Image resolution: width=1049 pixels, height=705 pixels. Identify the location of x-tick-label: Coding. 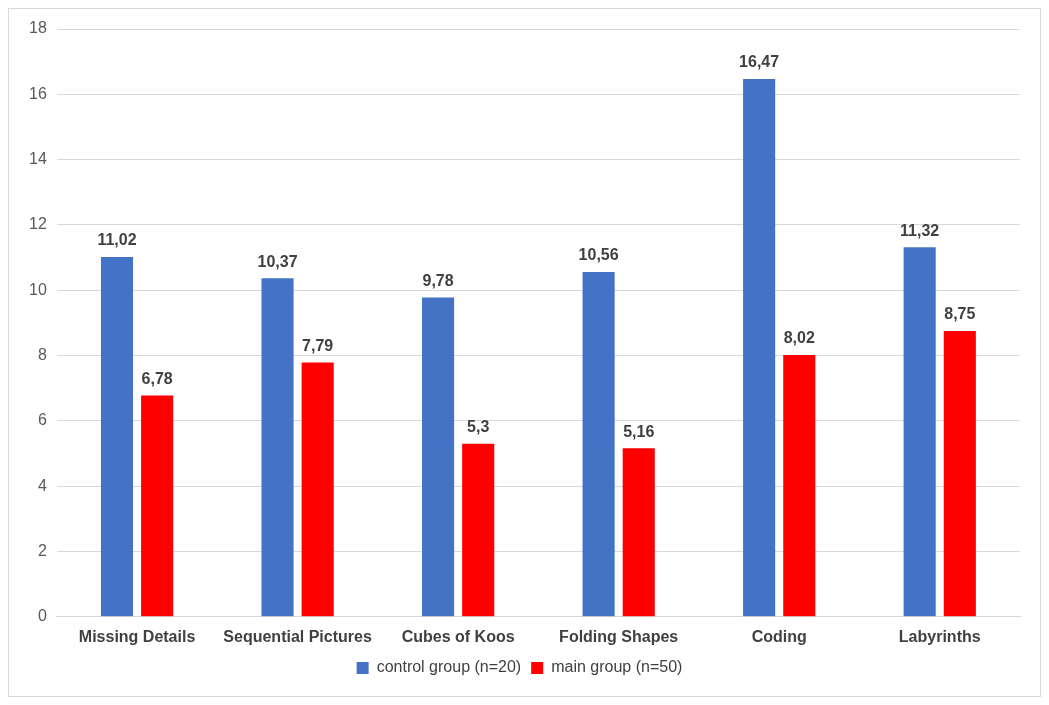
(779, 636).